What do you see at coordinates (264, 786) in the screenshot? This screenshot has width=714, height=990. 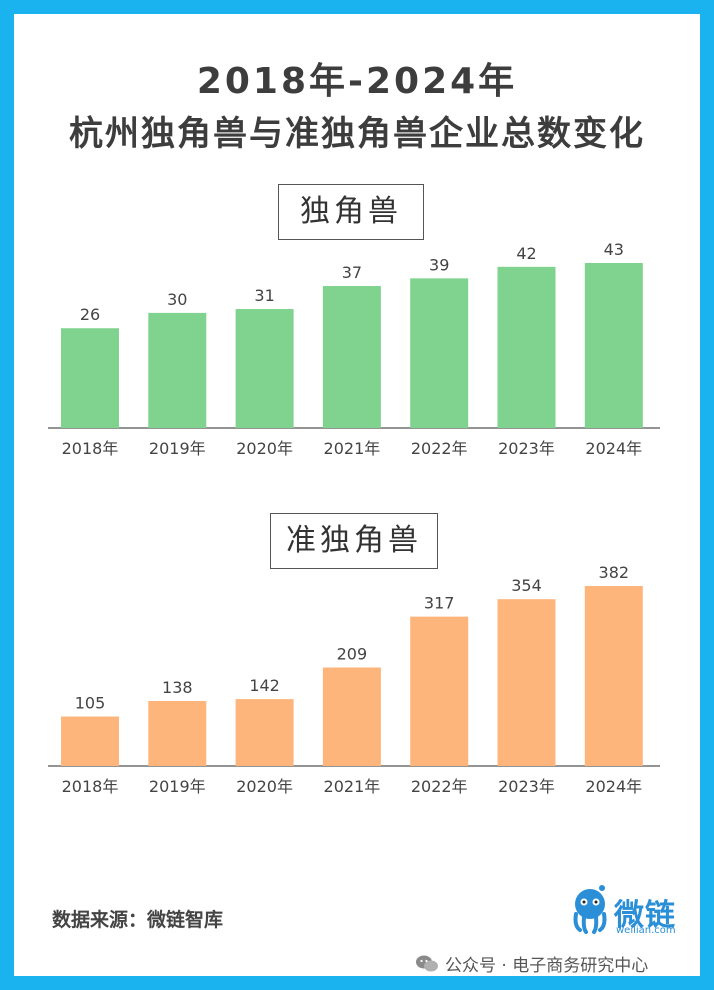 I see `quasi-unicorn-tick-label: 2020年` at bounding box center [264, 786].